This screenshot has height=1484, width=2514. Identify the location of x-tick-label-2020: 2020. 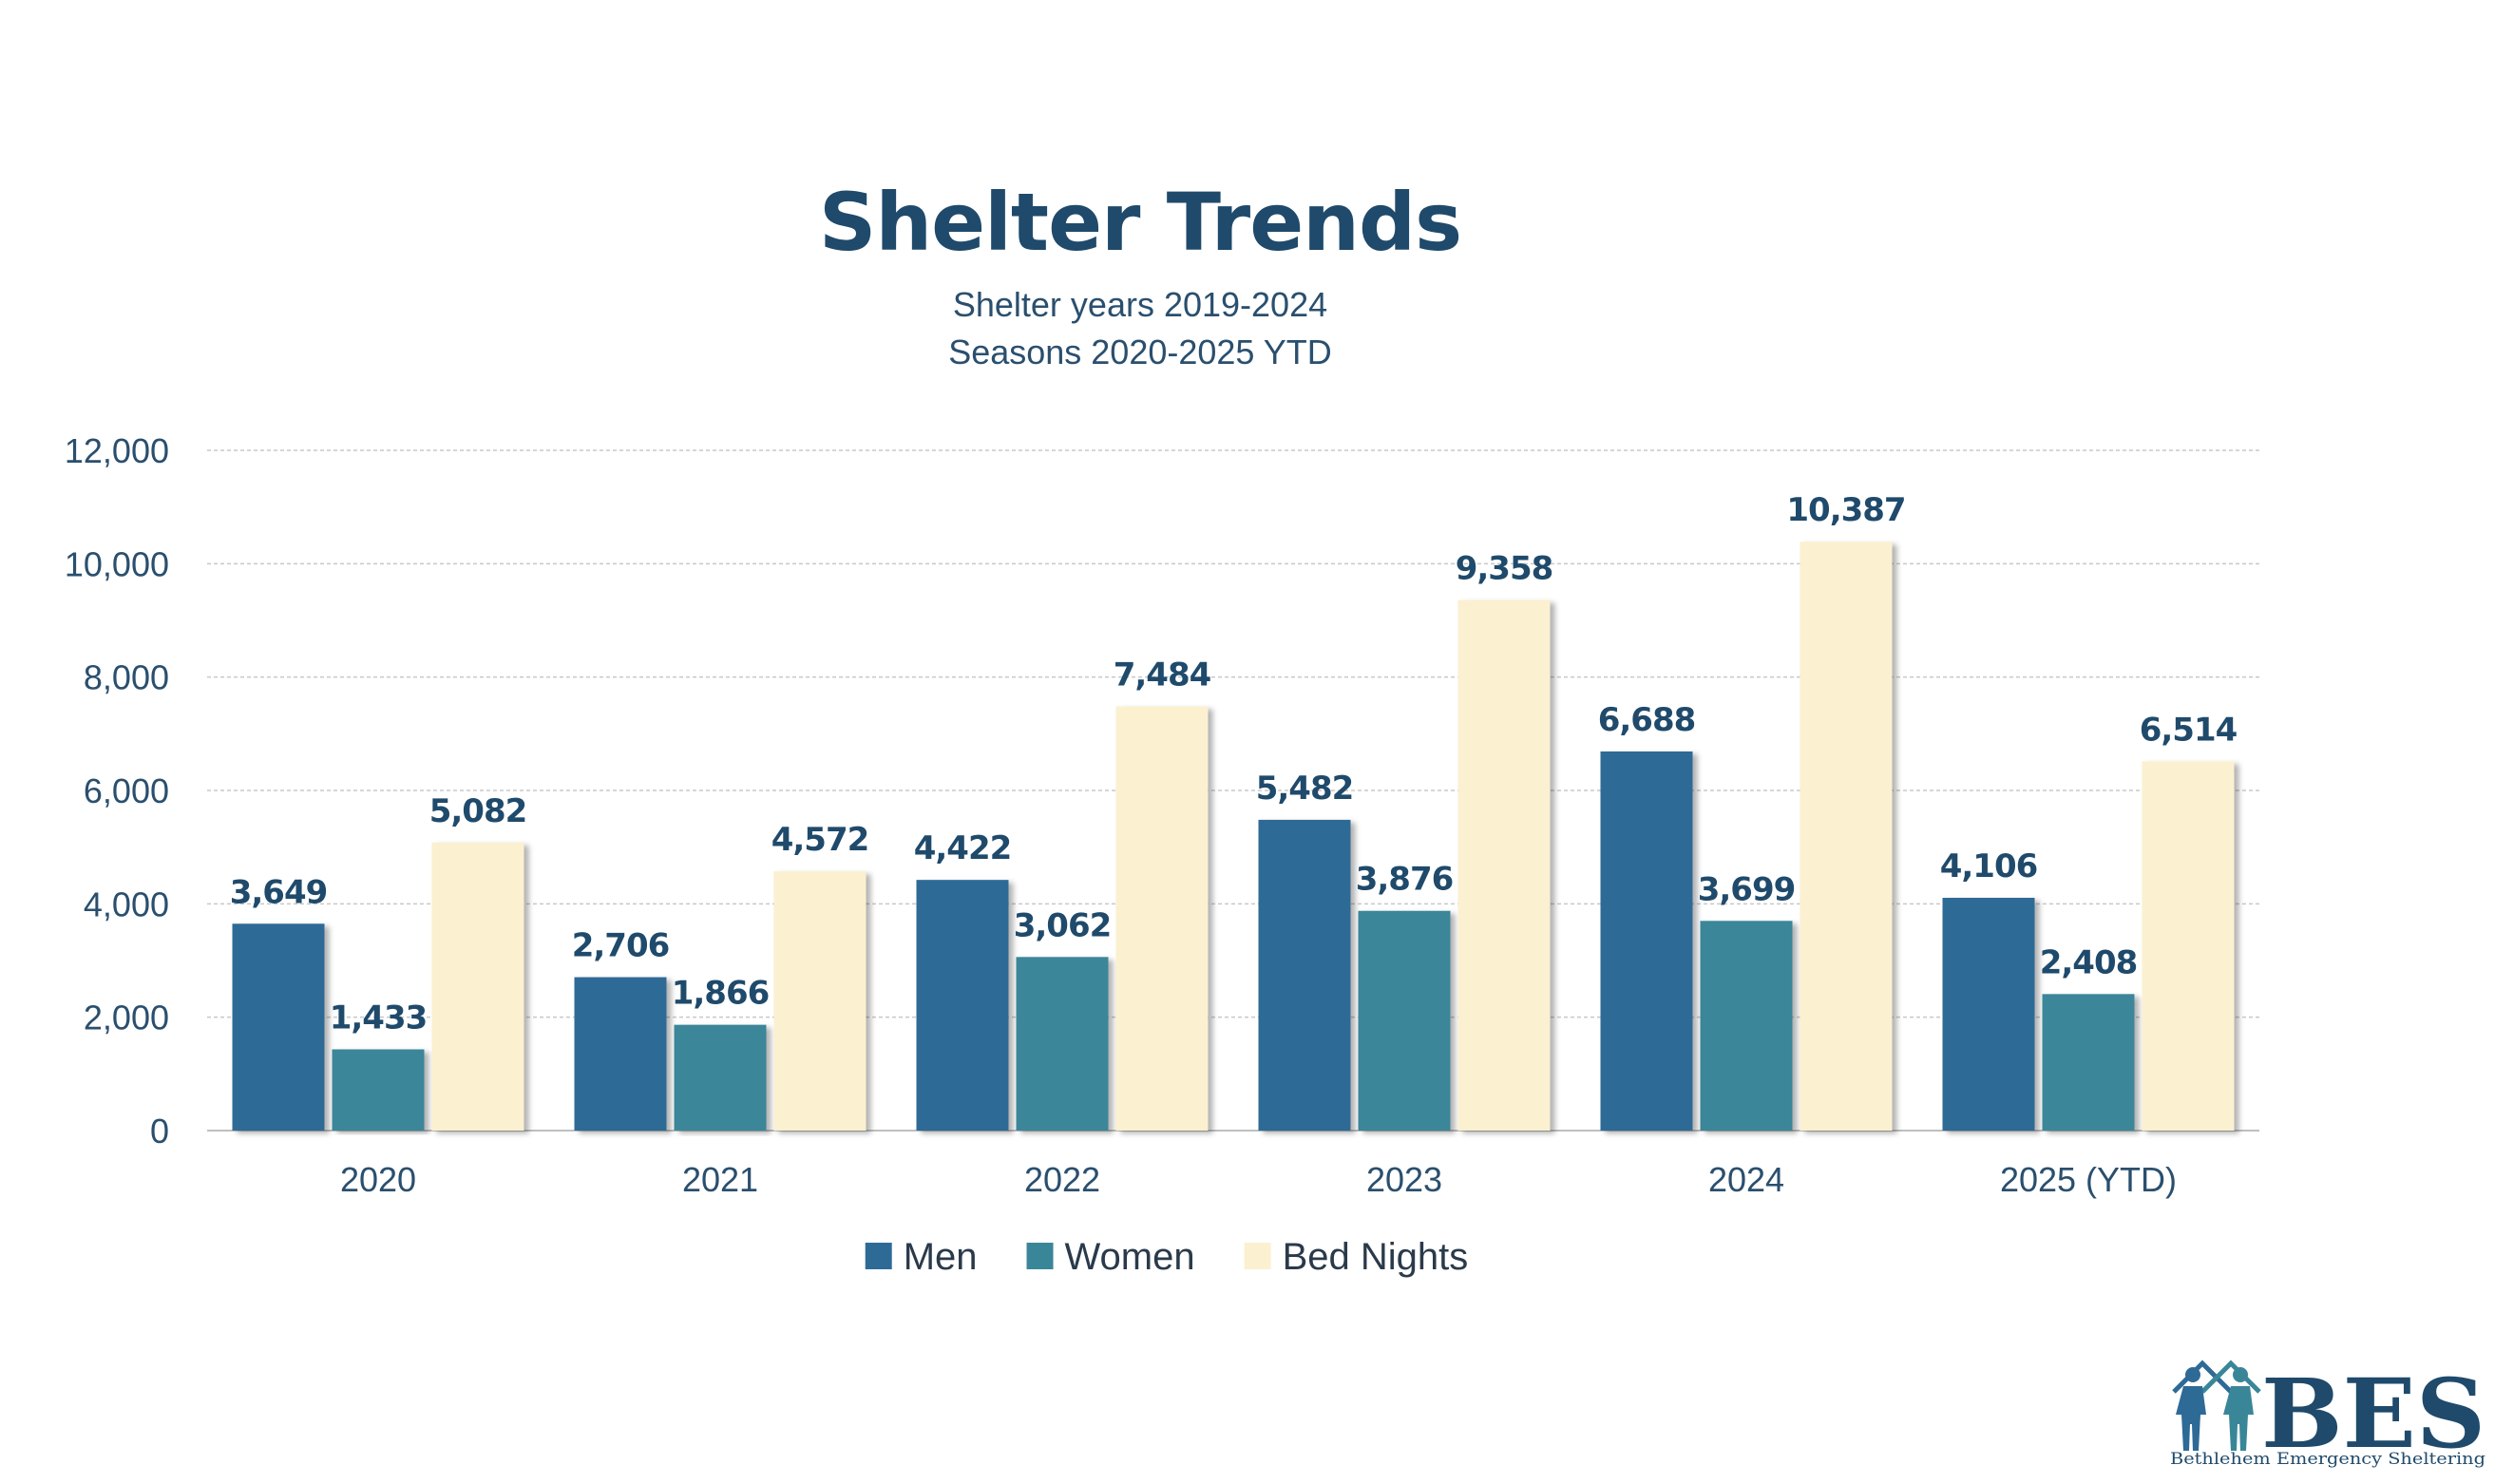
(378, 1179).